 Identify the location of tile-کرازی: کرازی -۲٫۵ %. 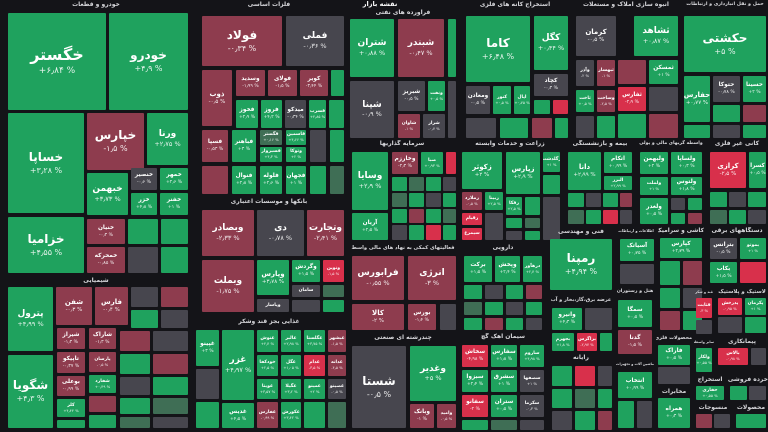
(728, 170).